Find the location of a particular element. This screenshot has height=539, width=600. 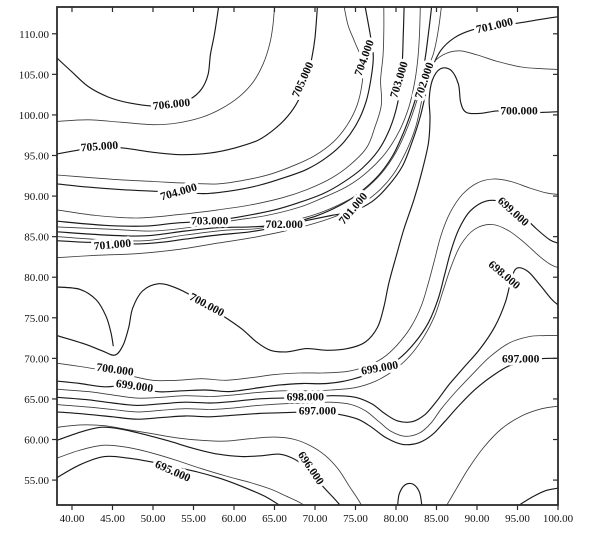

y-axis-tick-label: 60.00 is located at coordinates (36, 441).